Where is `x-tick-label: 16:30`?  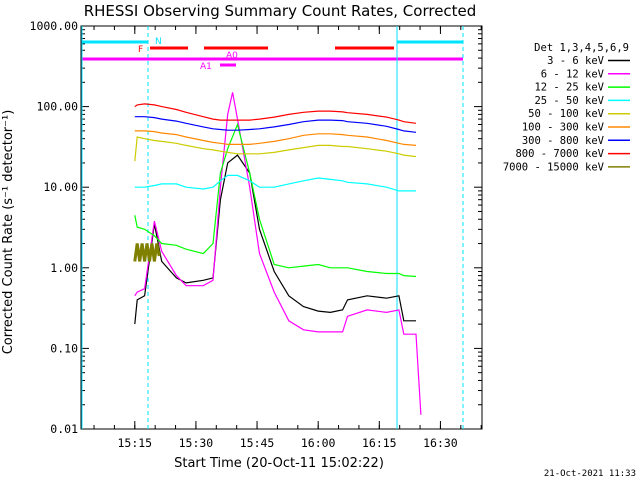
x-tick-label: 16:30 is located at coordinates (440, 443).